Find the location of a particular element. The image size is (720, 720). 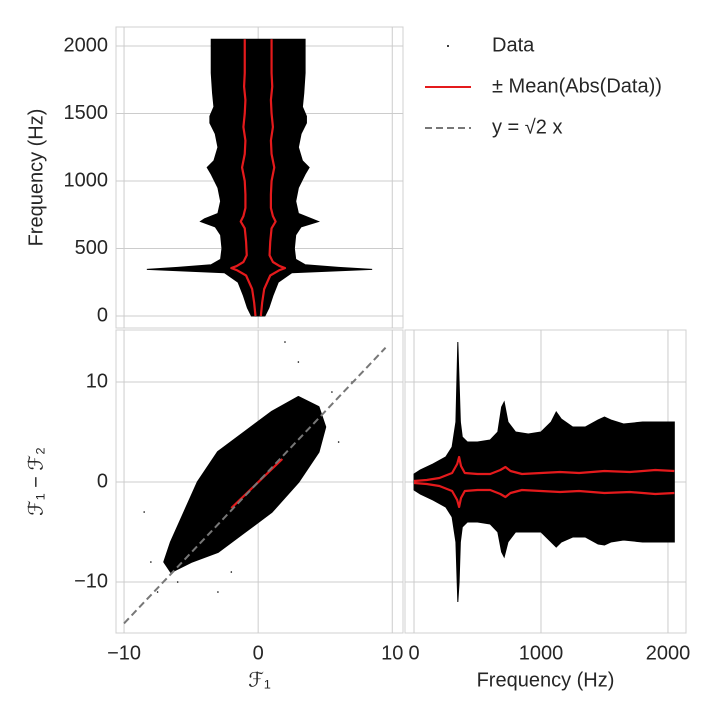

legend-label: y = √2 x is located at coordinates (527, 127).